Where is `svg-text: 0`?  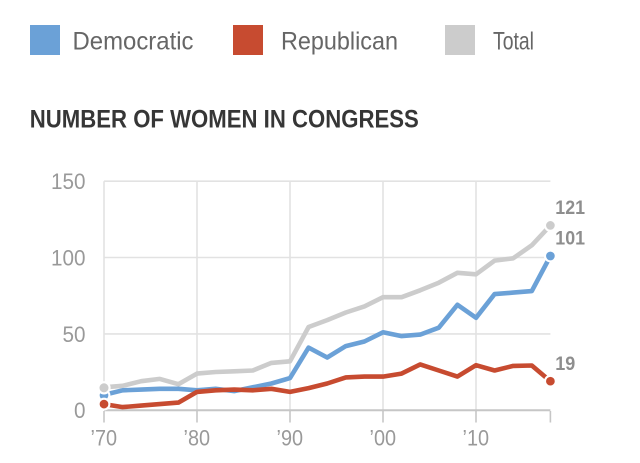
svg-text: 0 is located at coordinates (80, 410).